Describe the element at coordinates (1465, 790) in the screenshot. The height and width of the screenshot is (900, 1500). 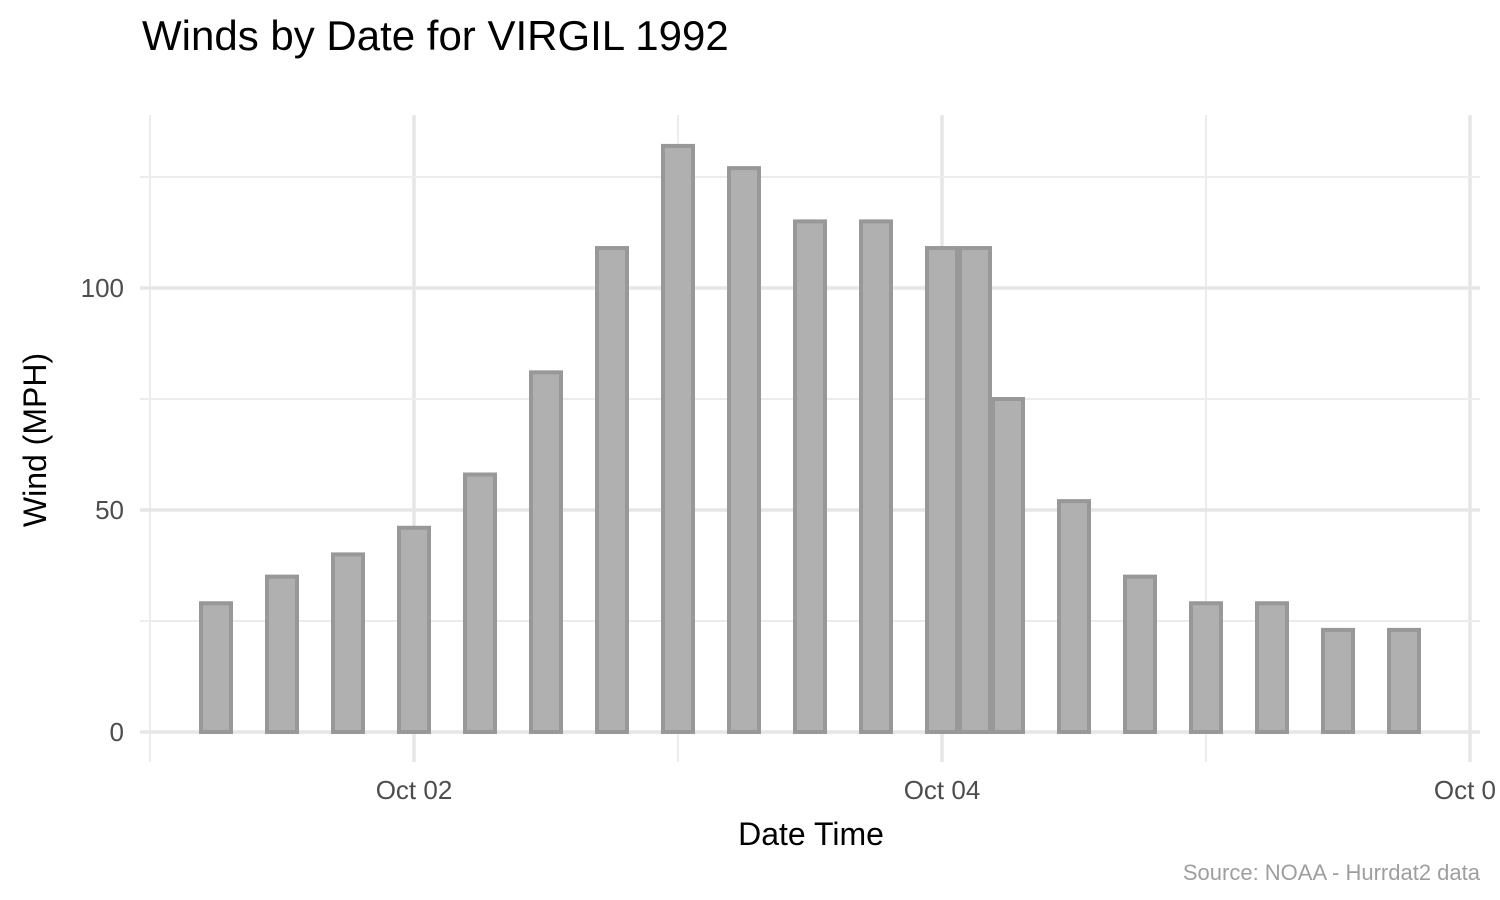
I see `x-tick-label: Oct 0` at that location.